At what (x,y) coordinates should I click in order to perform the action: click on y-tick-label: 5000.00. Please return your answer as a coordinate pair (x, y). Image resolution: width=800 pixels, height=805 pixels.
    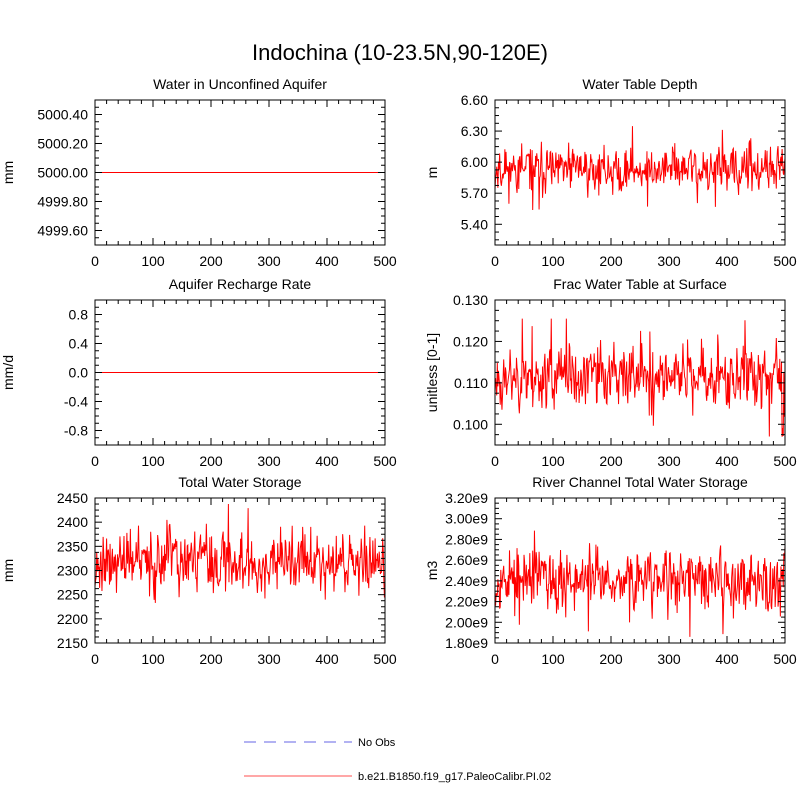
    Looking at the image, I should click on (62, 173).